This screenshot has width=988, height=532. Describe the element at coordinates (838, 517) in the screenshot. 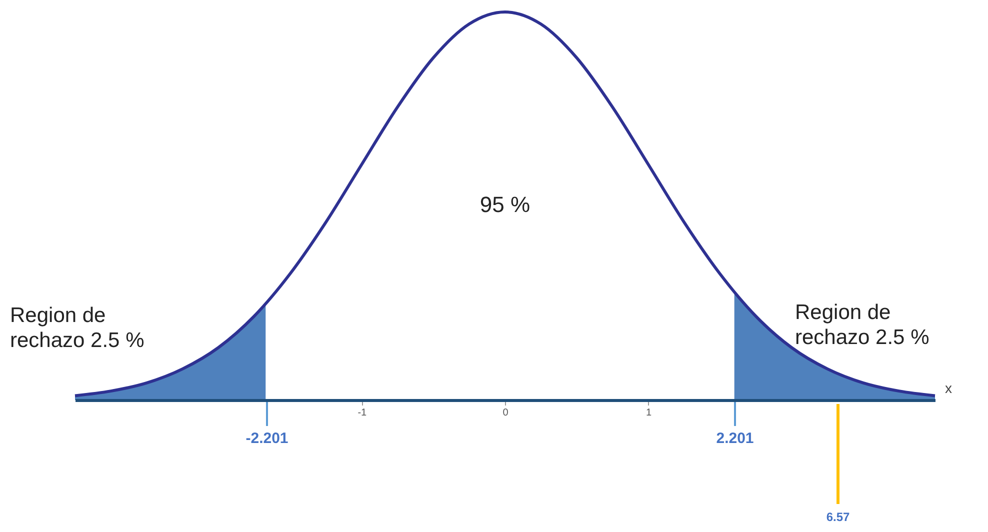

I see `text: 6.57` at that location.